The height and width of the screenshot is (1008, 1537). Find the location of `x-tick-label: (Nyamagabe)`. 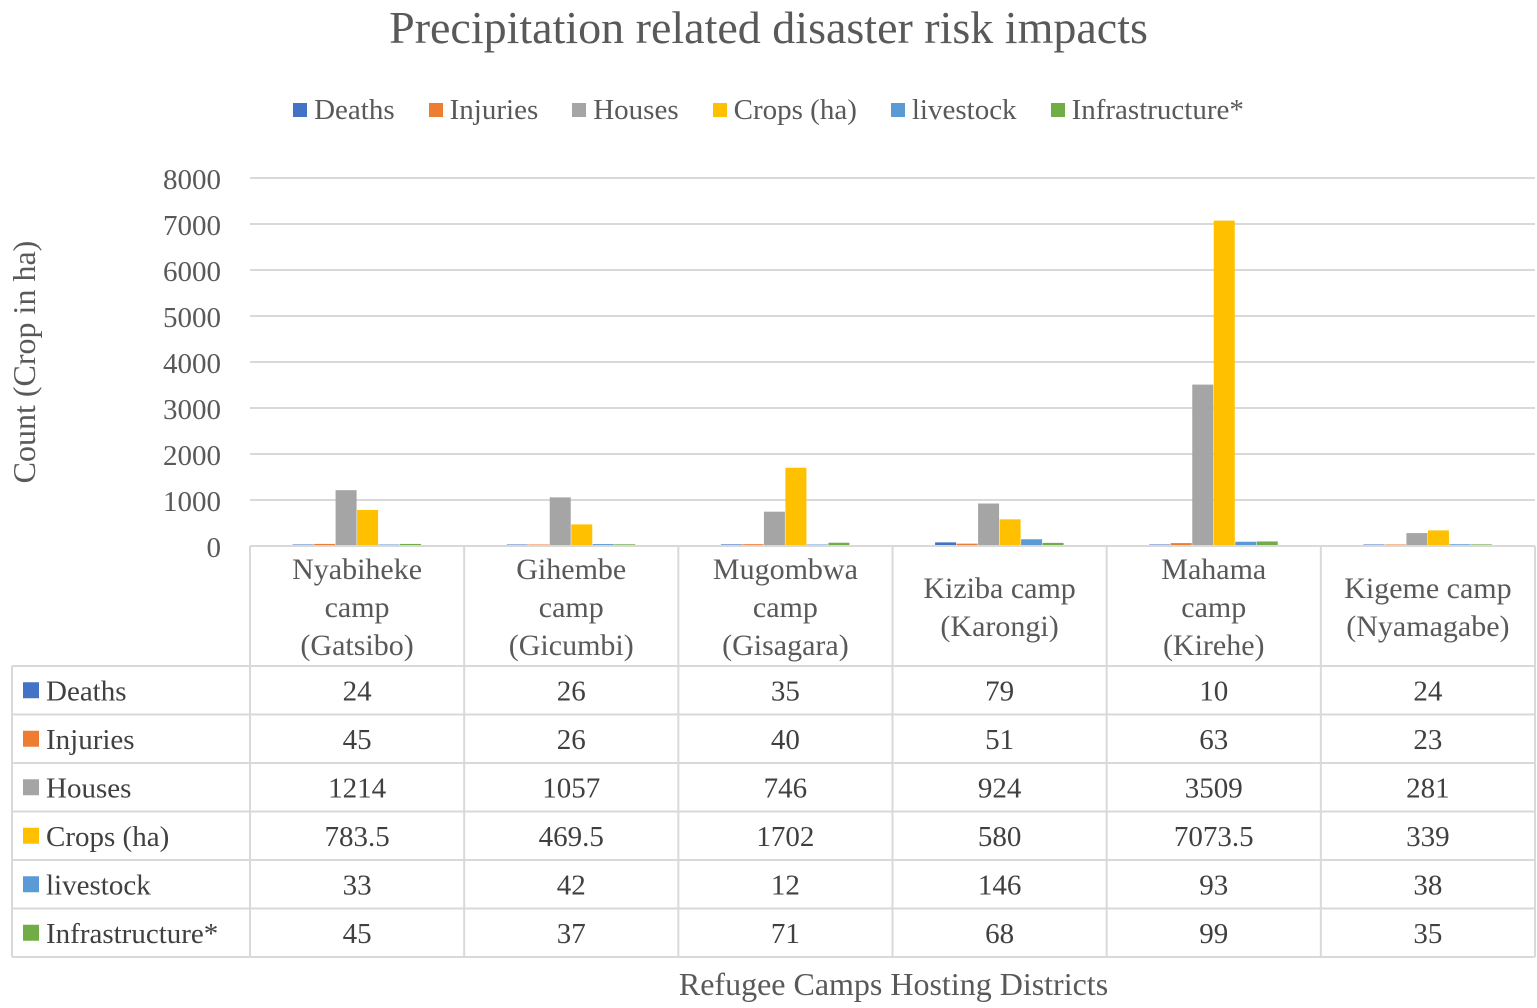

x-tick-label: (Nyamagabe) is located at coordinates (1427, 626).